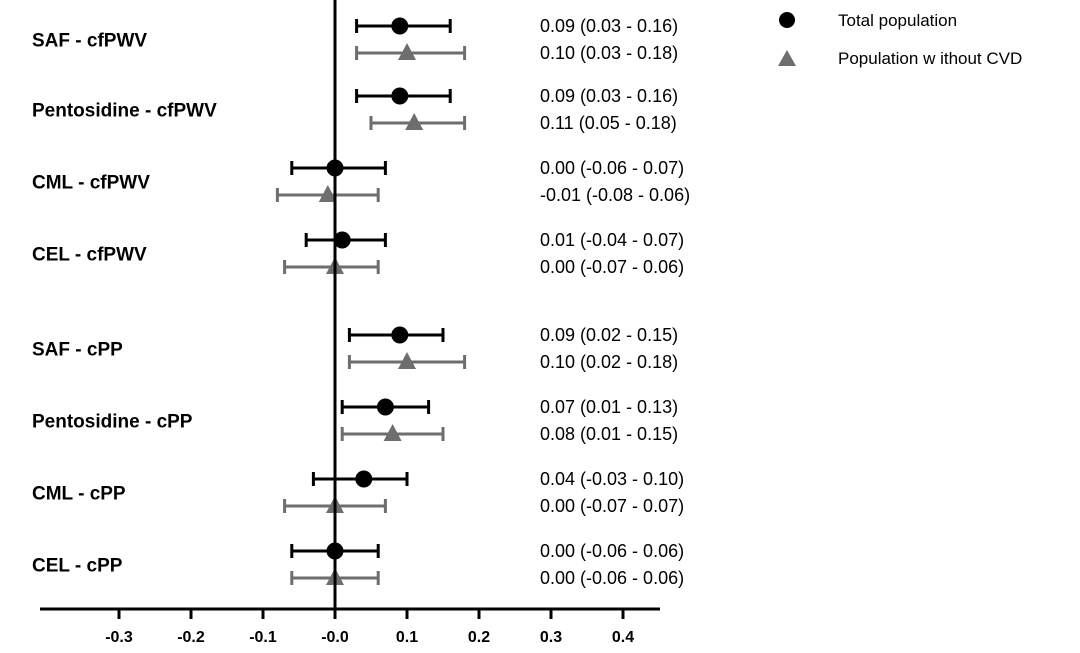  What do you see at coordinates (609, 335) in the screenshot?
I see `total-estimate-label: 0.09 (0.02 - 0.15)` at bounding box center [609, 335].